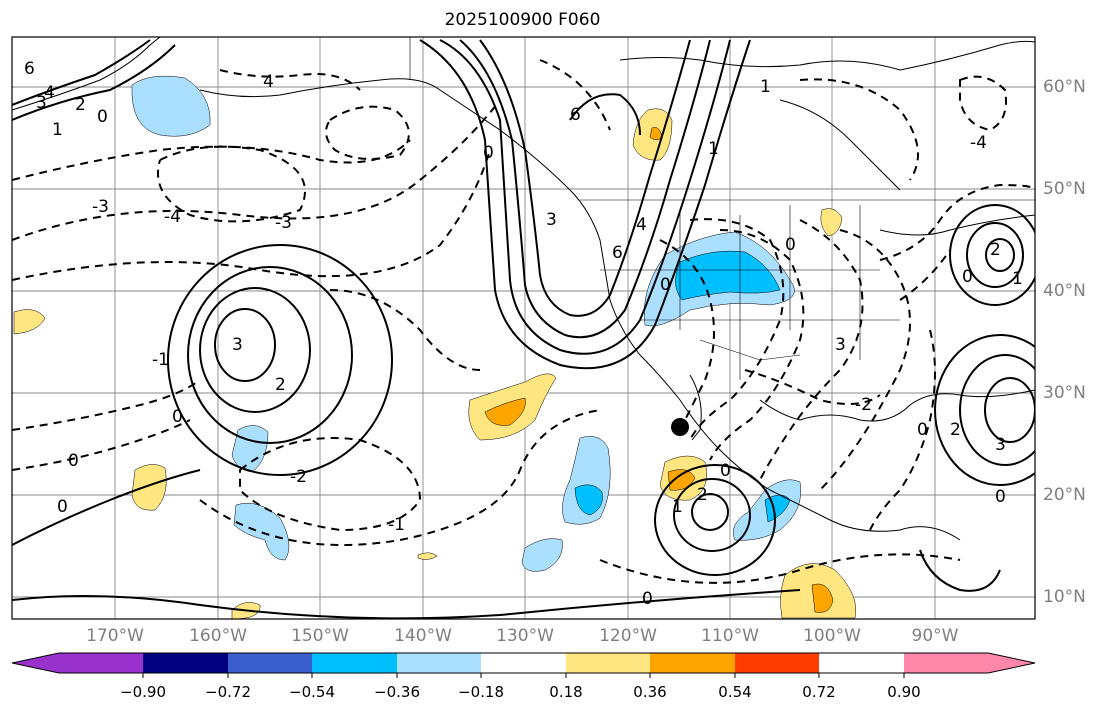  What do you see at coordinates (904, 692) in the screenshot?
I see `colorbar-tick-label: 0.90` at bounding box center [904, 692].